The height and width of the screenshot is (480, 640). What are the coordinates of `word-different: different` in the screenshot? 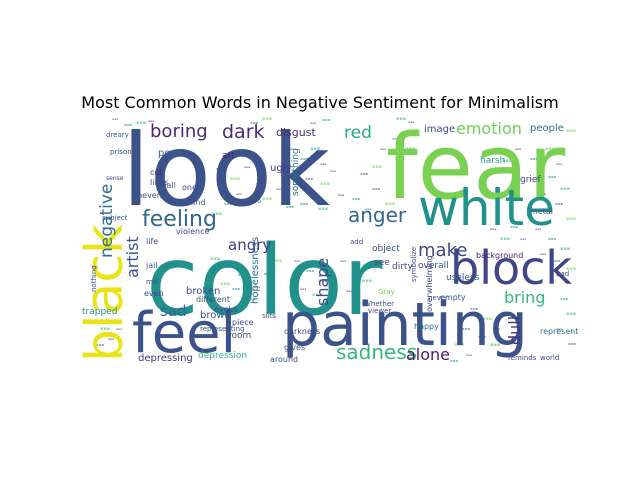 It's located at (213, 299).